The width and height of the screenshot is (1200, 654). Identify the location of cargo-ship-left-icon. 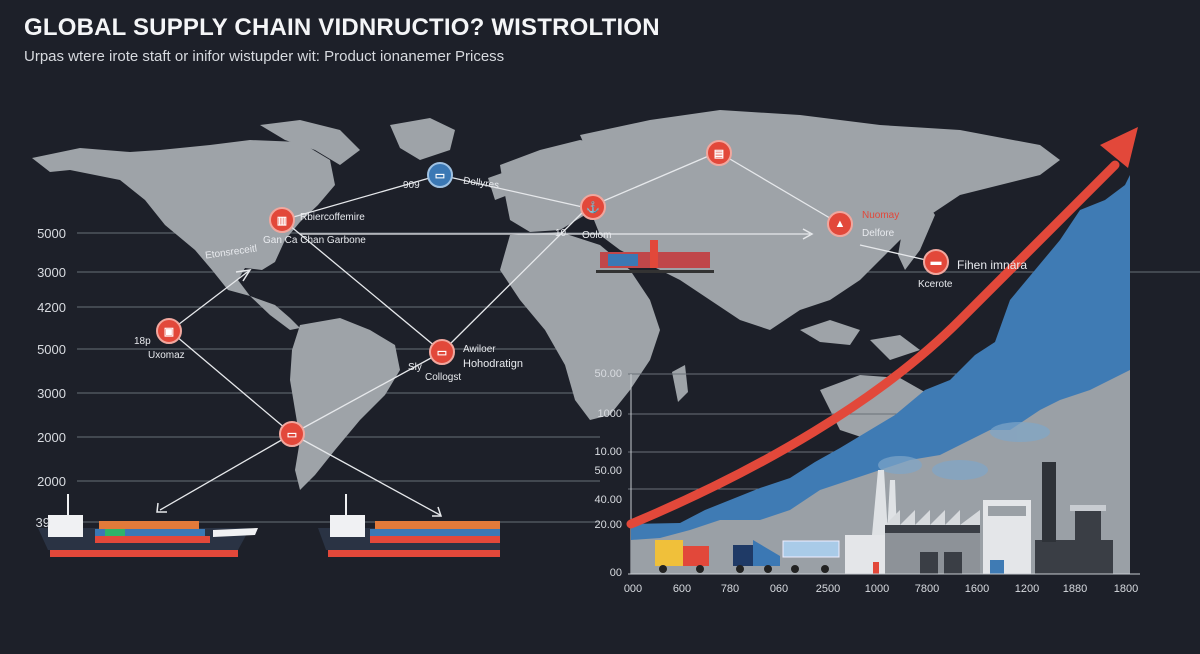
(148, 525).